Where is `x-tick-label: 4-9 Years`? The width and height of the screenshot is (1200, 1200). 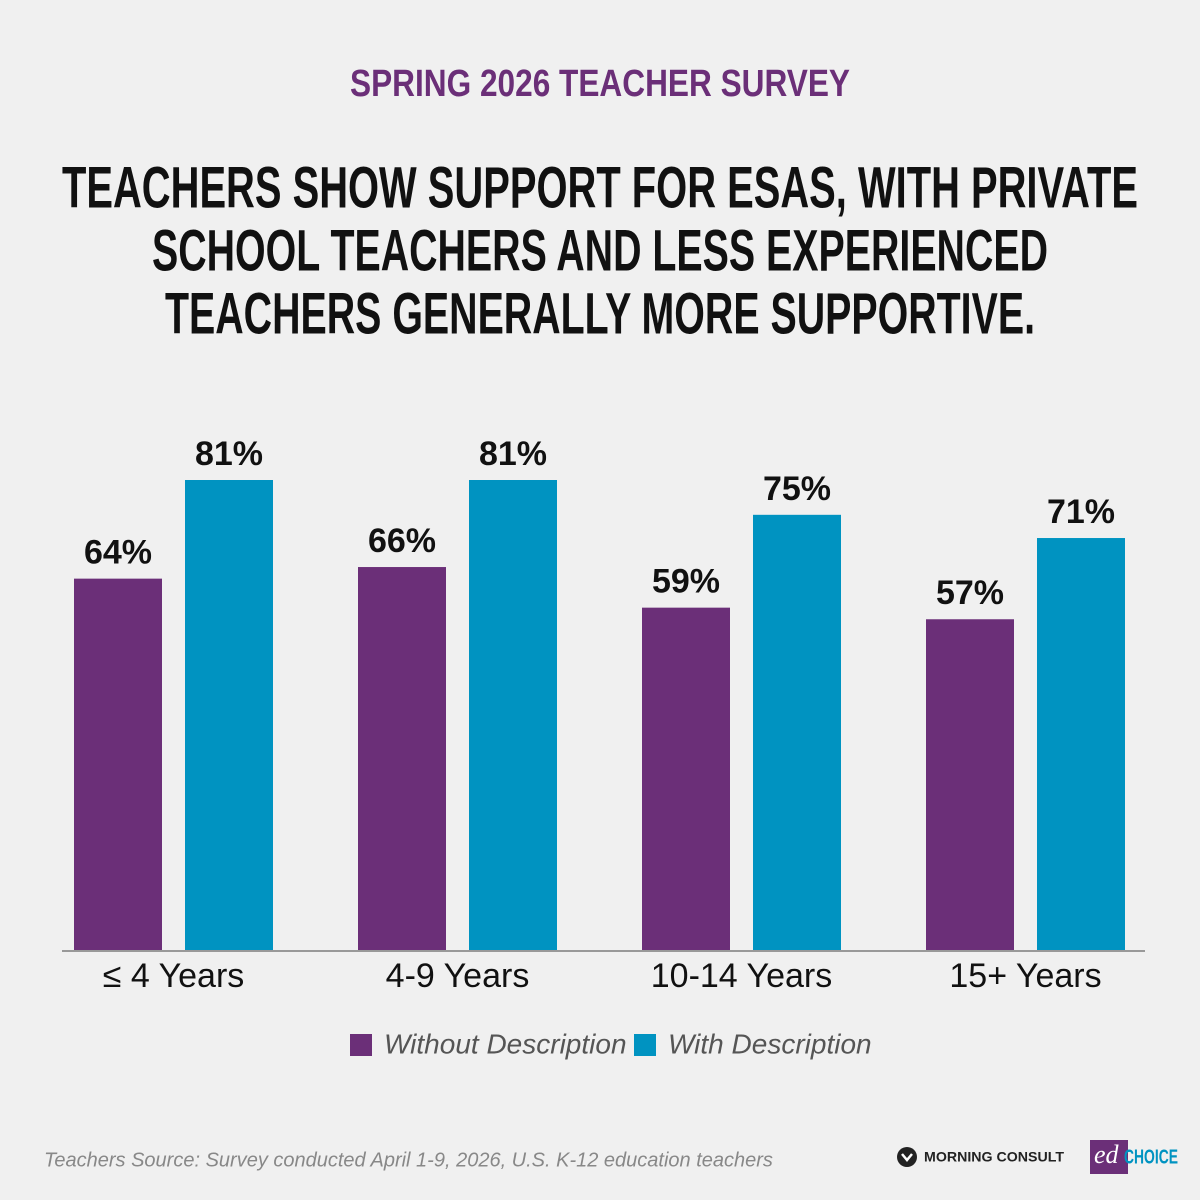 x-tick-label: 4-9 Years is located at coordinates (458, 976).